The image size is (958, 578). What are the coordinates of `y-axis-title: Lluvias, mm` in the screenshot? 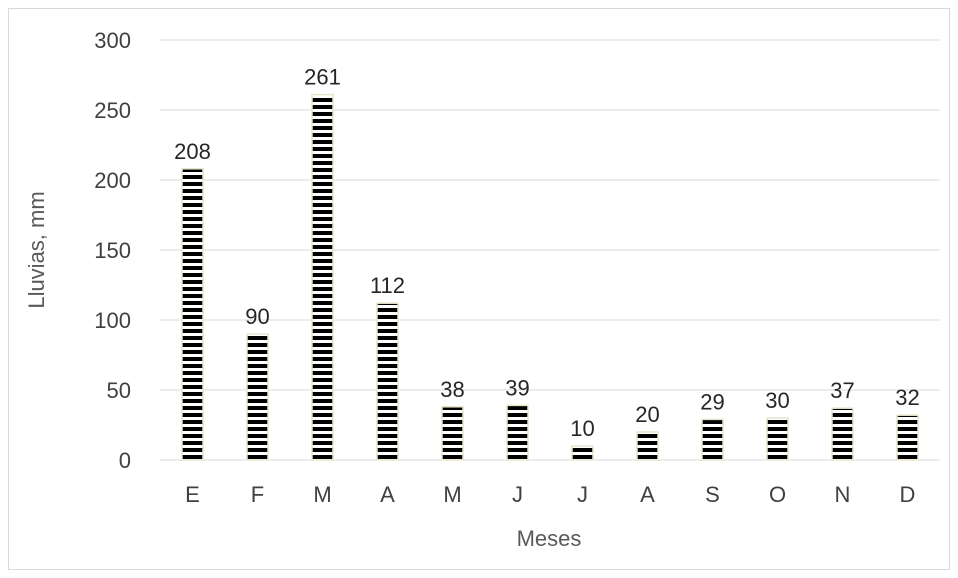 It's located at (36, 249).